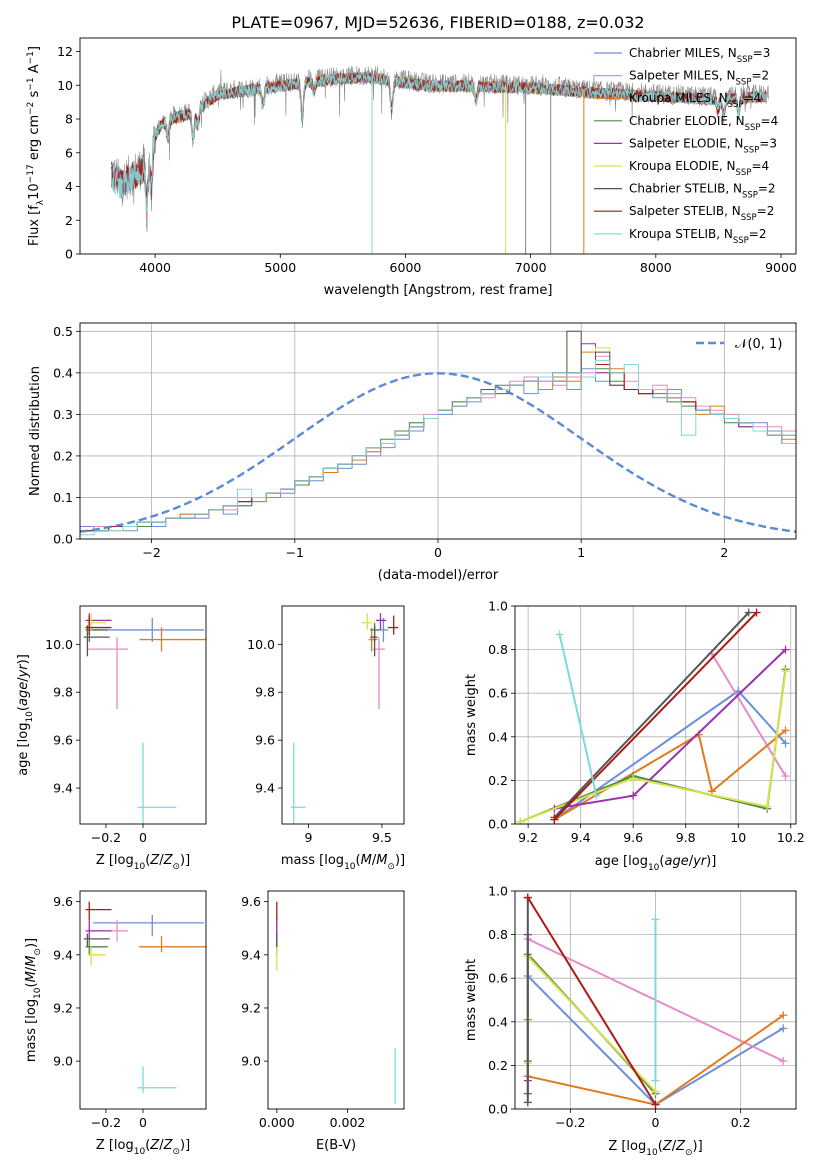 The image size is (819, 1174). I want to click on axes-frame, so click(655, 715).